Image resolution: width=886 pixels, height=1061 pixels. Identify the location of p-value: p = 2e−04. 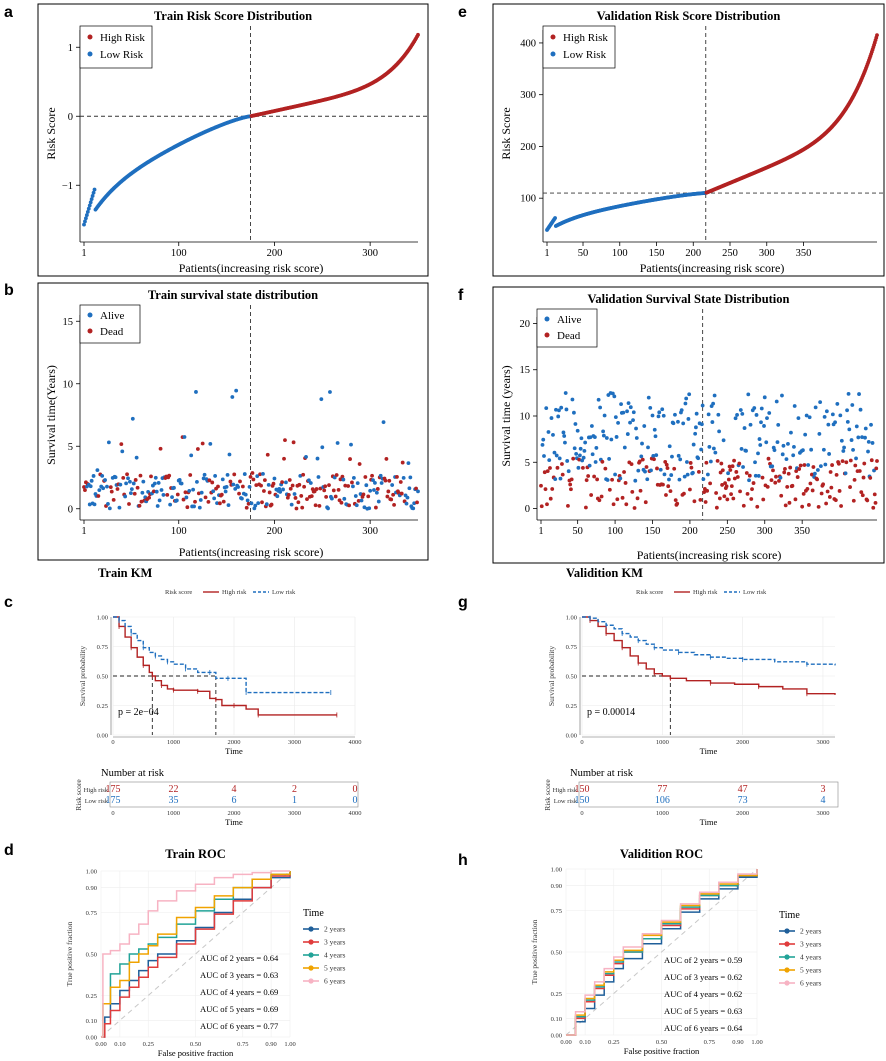
(138, 712).